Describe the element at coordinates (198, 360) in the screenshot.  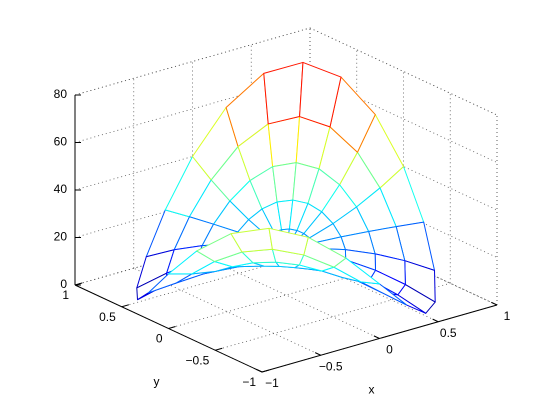
I see `y-tick-label: −0.5` at that location.